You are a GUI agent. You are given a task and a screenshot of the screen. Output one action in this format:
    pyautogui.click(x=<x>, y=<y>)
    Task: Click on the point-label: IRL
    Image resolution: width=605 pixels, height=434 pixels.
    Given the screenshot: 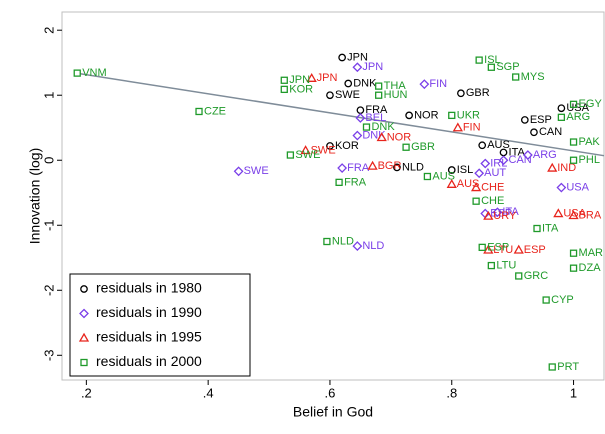 What is the action you would take?
    pyautogui.click(x=498, y=163)
    